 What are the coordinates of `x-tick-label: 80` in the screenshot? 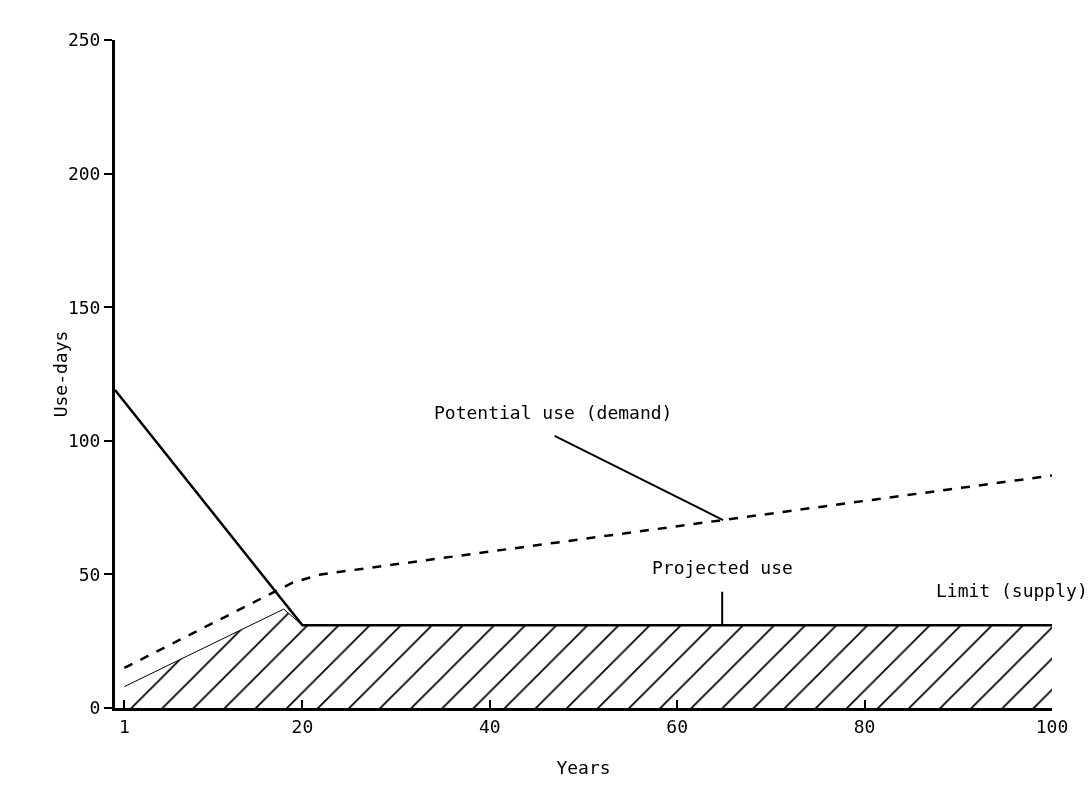 It's located at (864, 726).